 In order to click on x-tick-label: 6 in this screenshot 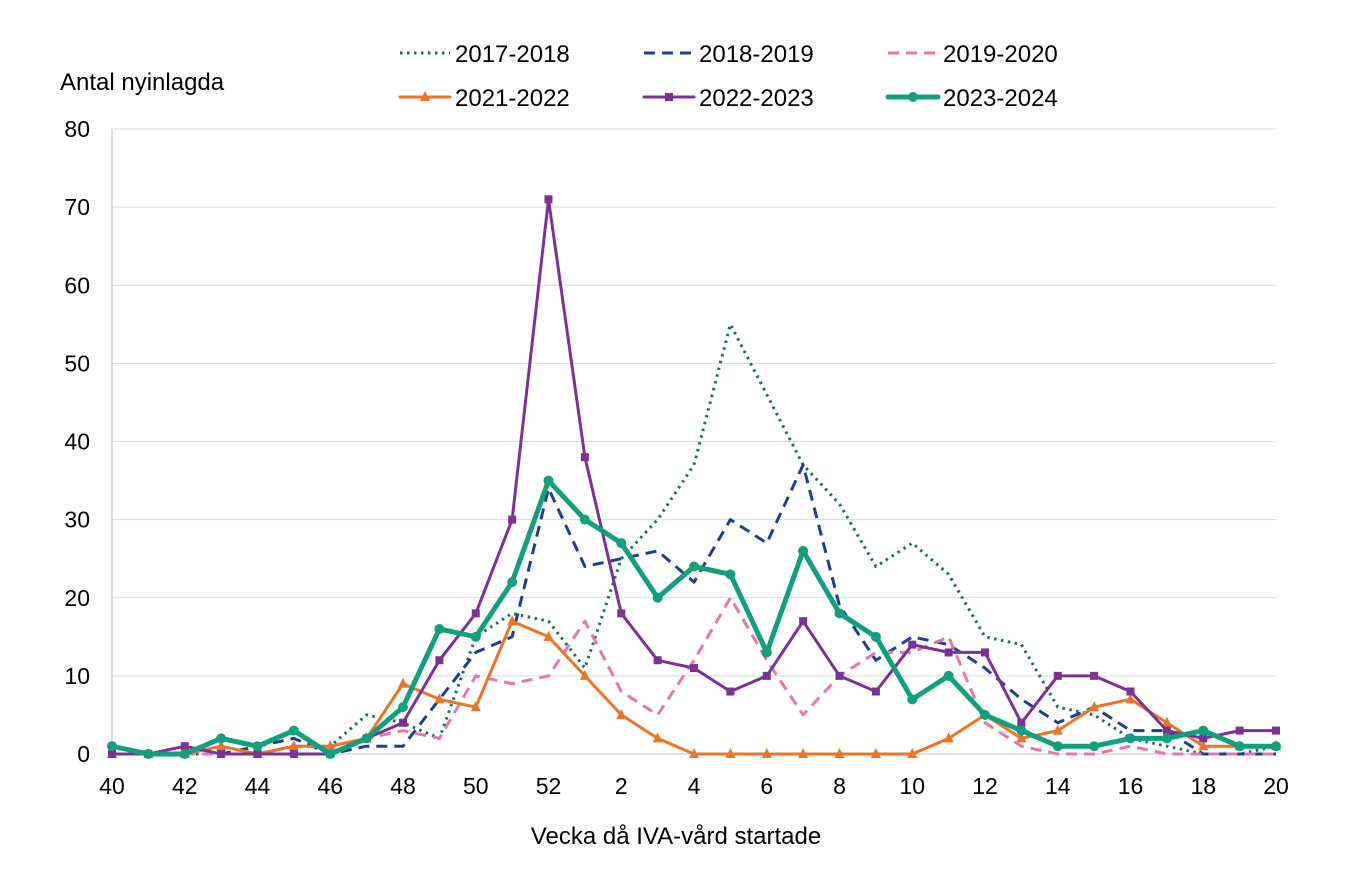, I will do `click(766, 786)`.